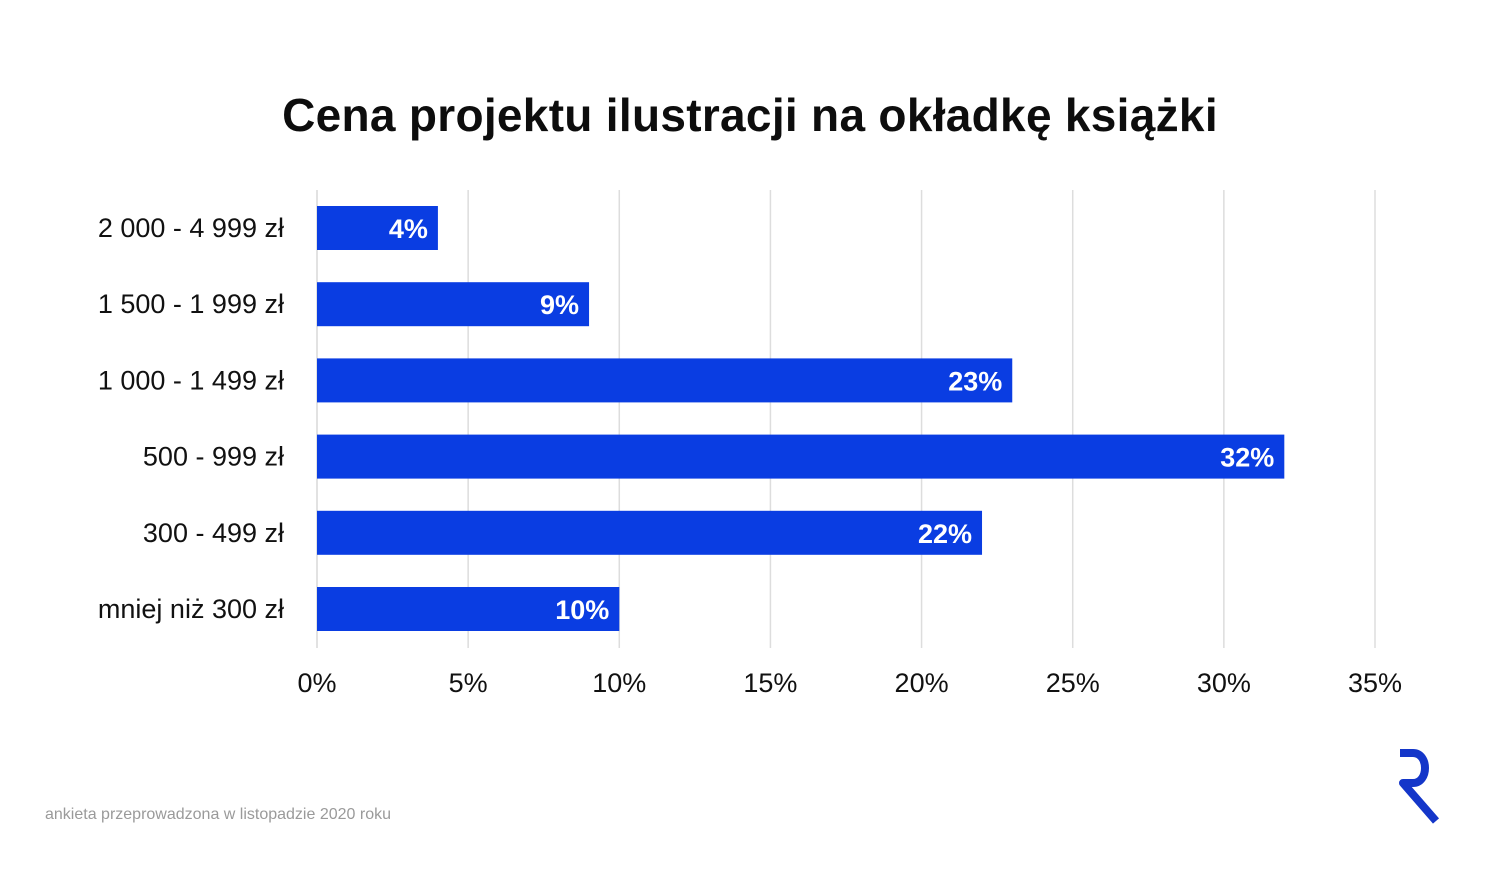 The width and height of the screenshot is (1500, 882). I want to click on category-label: 1 000 - 1 499 zł, so click(191, 380).